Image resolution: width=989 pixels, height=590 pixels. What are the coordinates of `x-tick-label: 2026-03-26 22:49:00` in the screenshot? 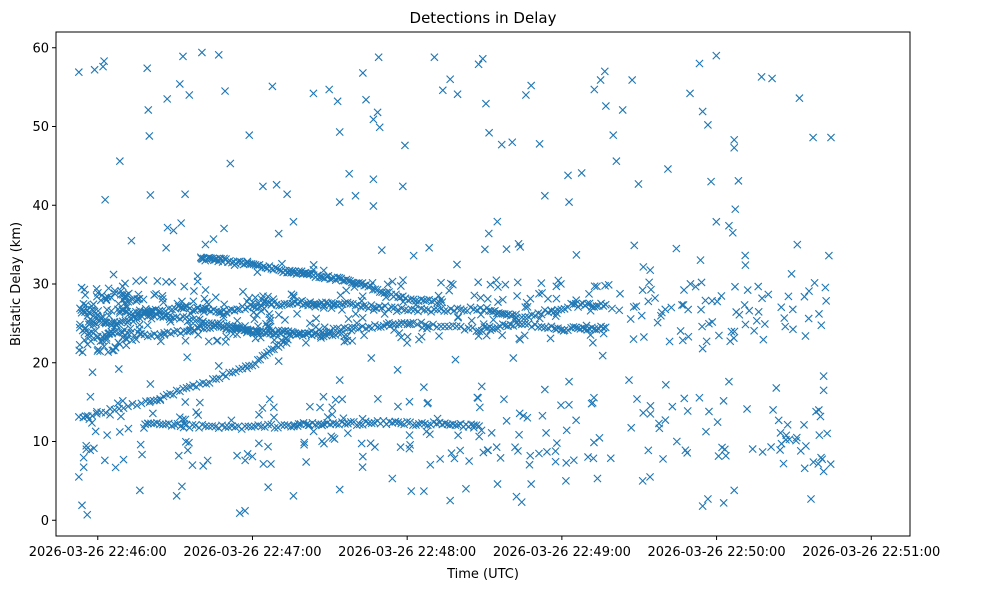 It's located at (562, 552).